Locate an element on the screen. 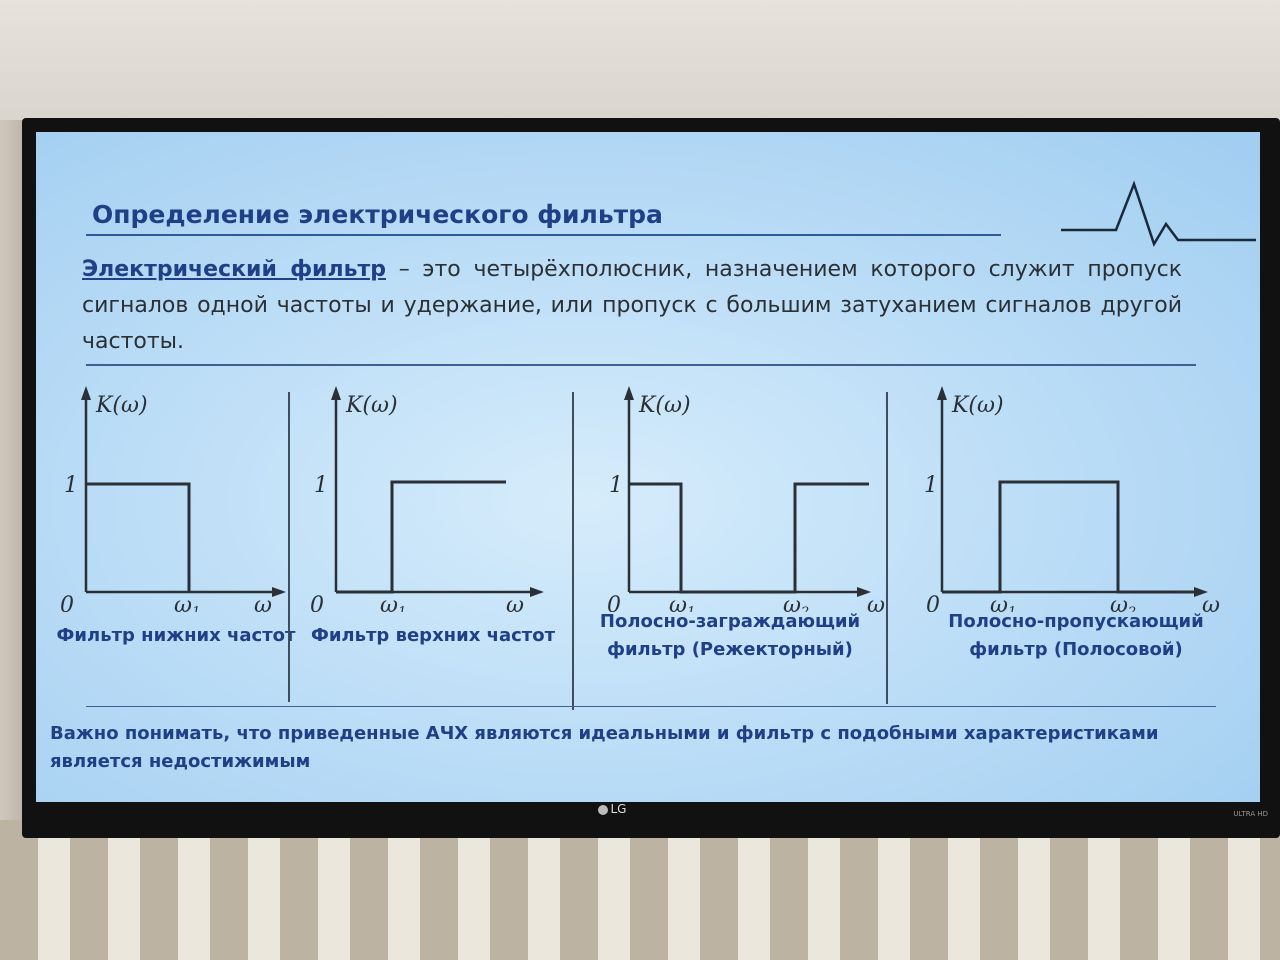  chart-lowpass: K(ω) 1 0 ω1 ω is located at coordinates (171, 492).